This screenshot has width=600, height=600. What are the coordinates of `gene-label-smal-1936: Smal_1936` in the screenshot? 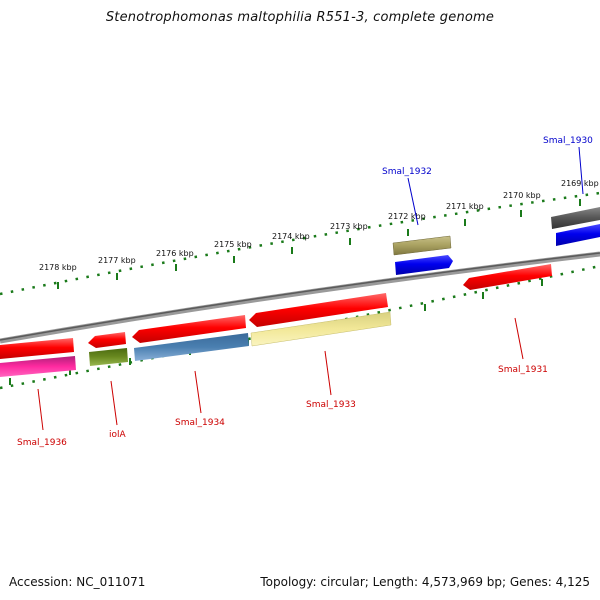 It's located at (42, 443).